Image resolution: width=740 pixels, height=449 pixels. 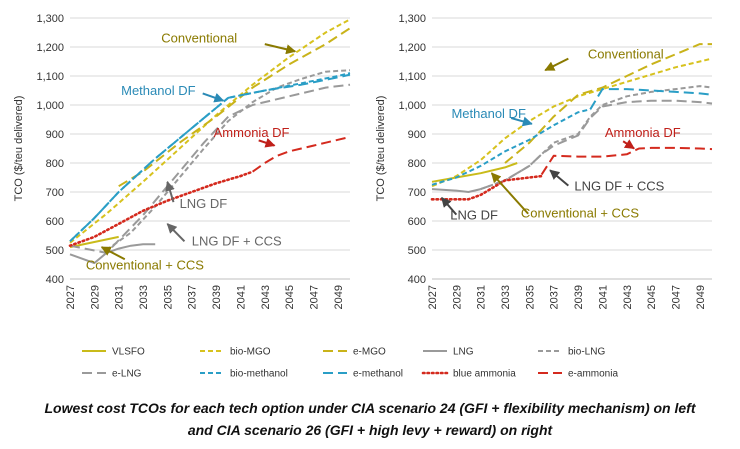 What do you see at coordinates (314, 297) in the screenshot?
I see `x-tick-label: 2047` at bounding box center [314, 297].